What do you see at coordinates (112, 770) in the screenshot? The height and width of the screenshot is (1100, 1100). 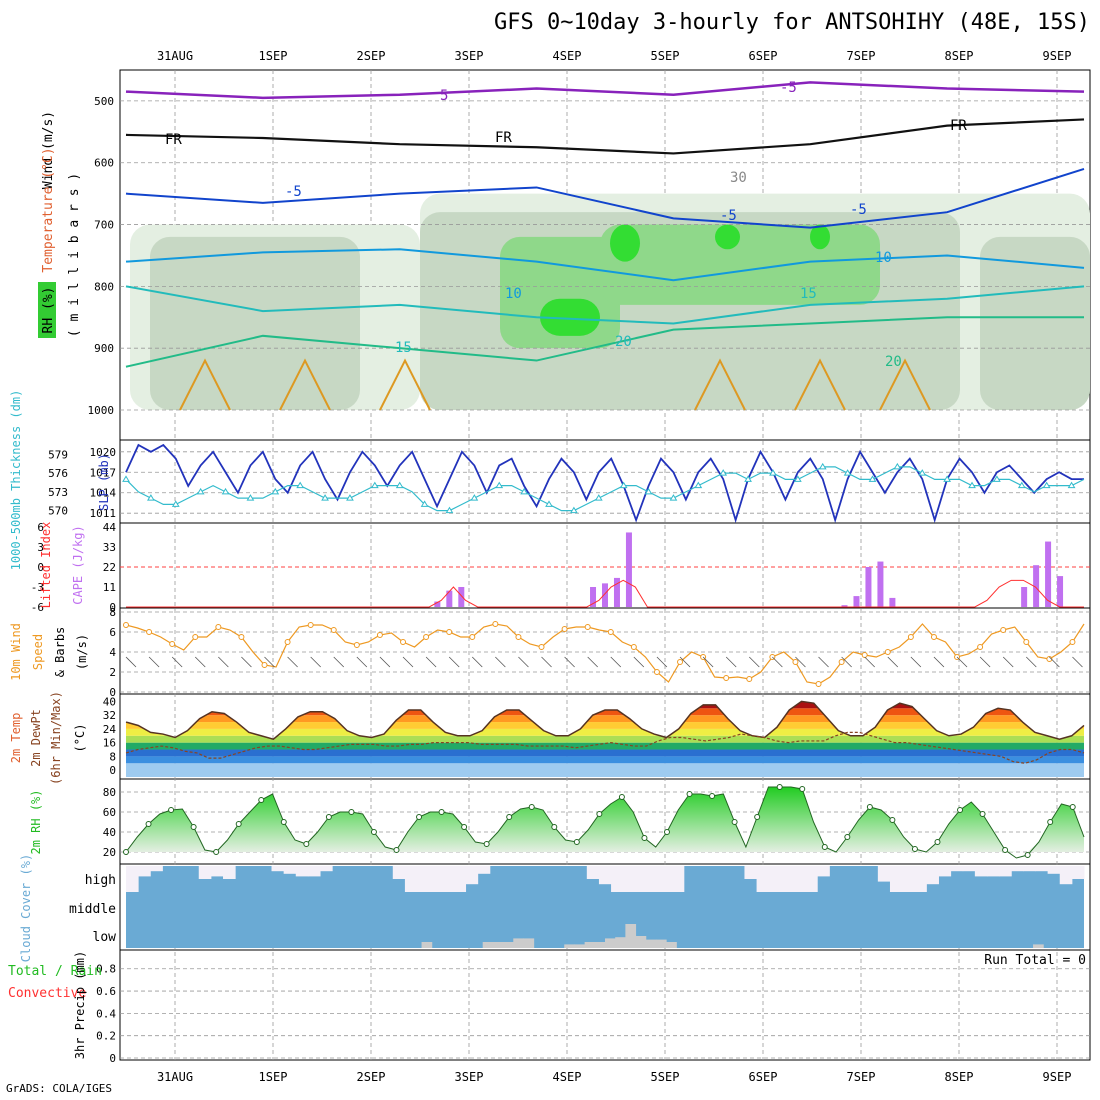 I see `temp-tick: 0` at bounding box center [112, 770].